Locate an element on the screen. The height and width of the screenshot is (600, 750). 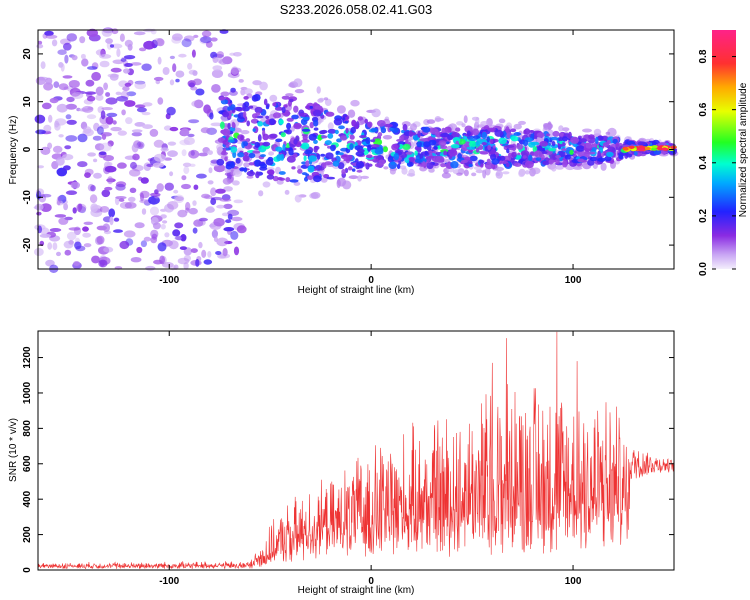
colorbar-tick-label: 0.0 is located at coordinates (703, 269).